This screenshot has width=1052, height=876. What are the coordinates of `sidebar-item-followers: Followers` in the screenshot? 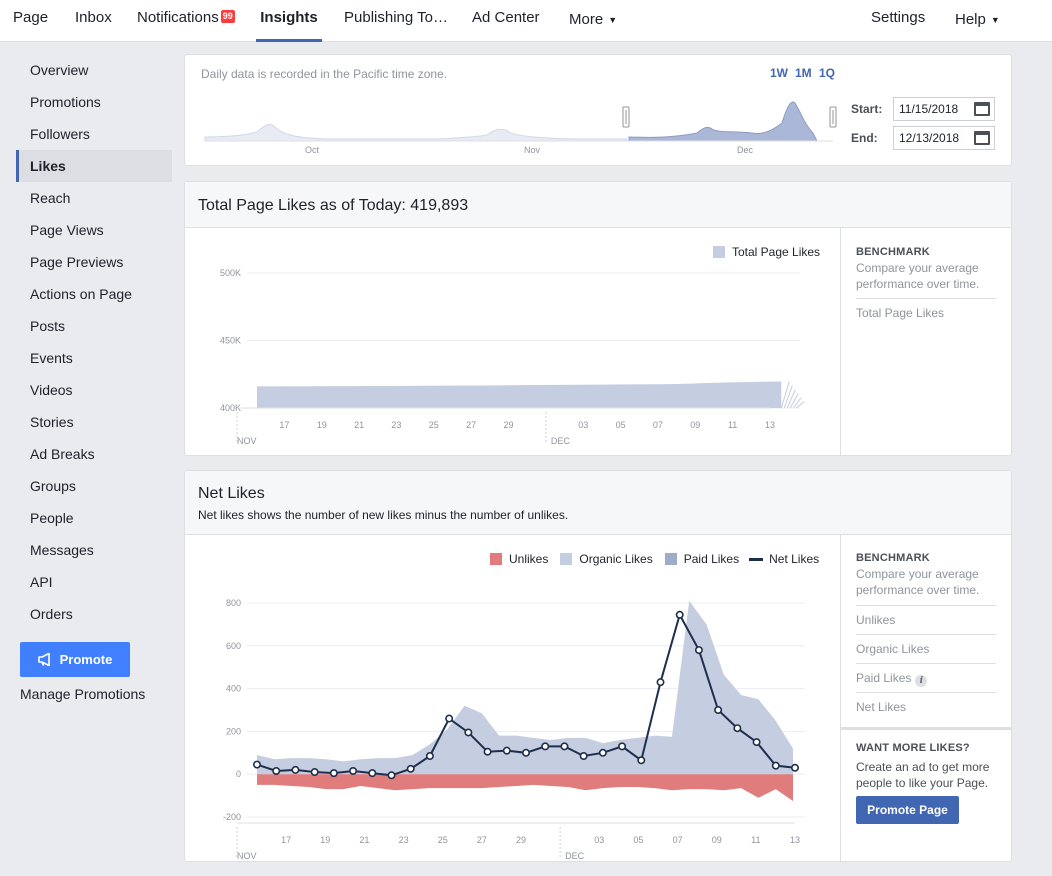 It's located at (60, 134).